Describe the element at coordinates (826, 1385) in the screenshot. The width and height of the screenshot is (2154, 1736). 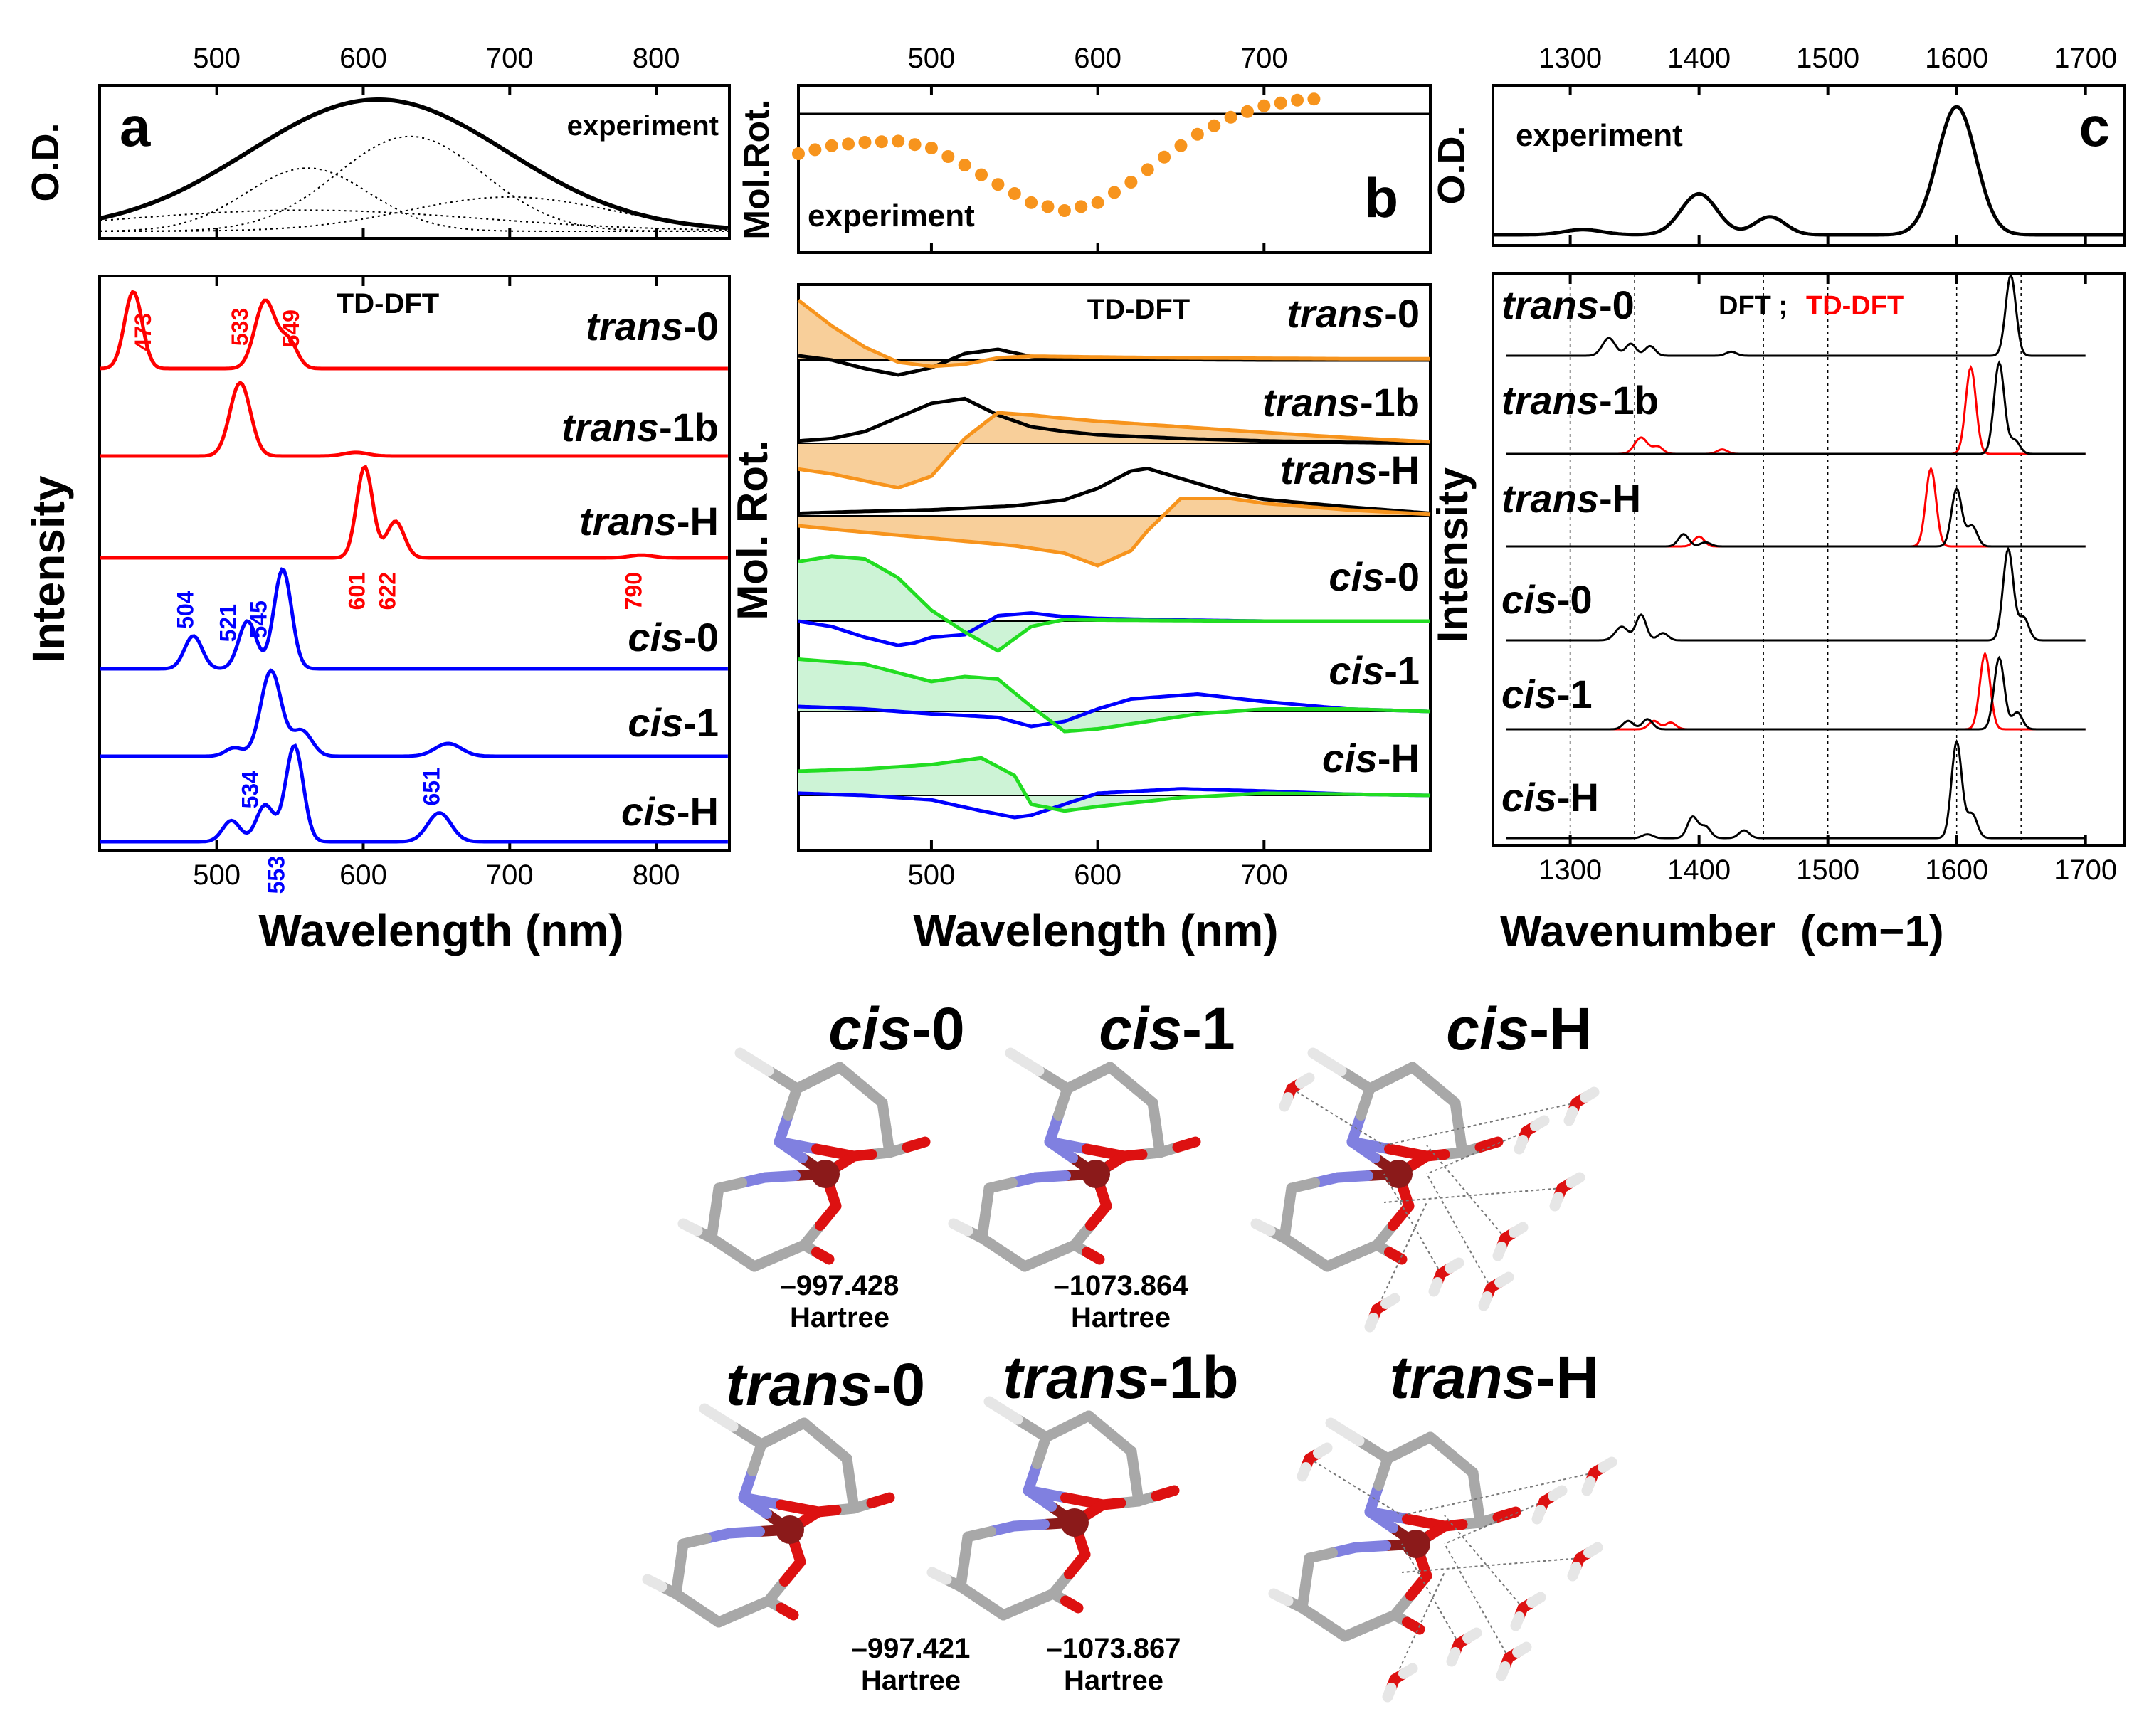
I see `structure-label: trans-0` at that location.